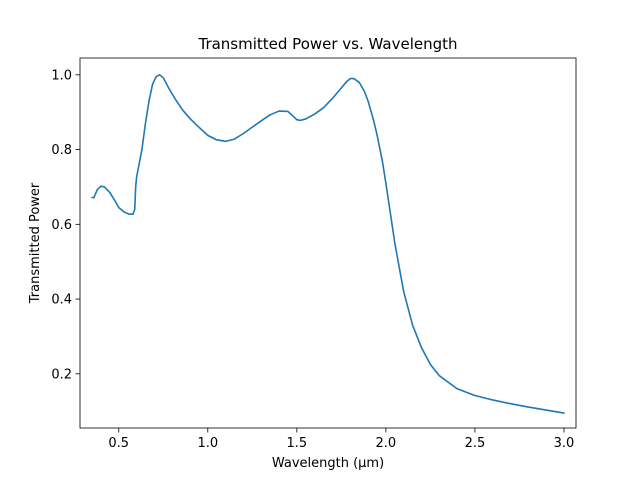 This screenshot has height=480, width=640. What do you see at coordinates (386, 443) in the screenshot?
I see `x-tick-label: 2.0` at bounding box center [386, 443].